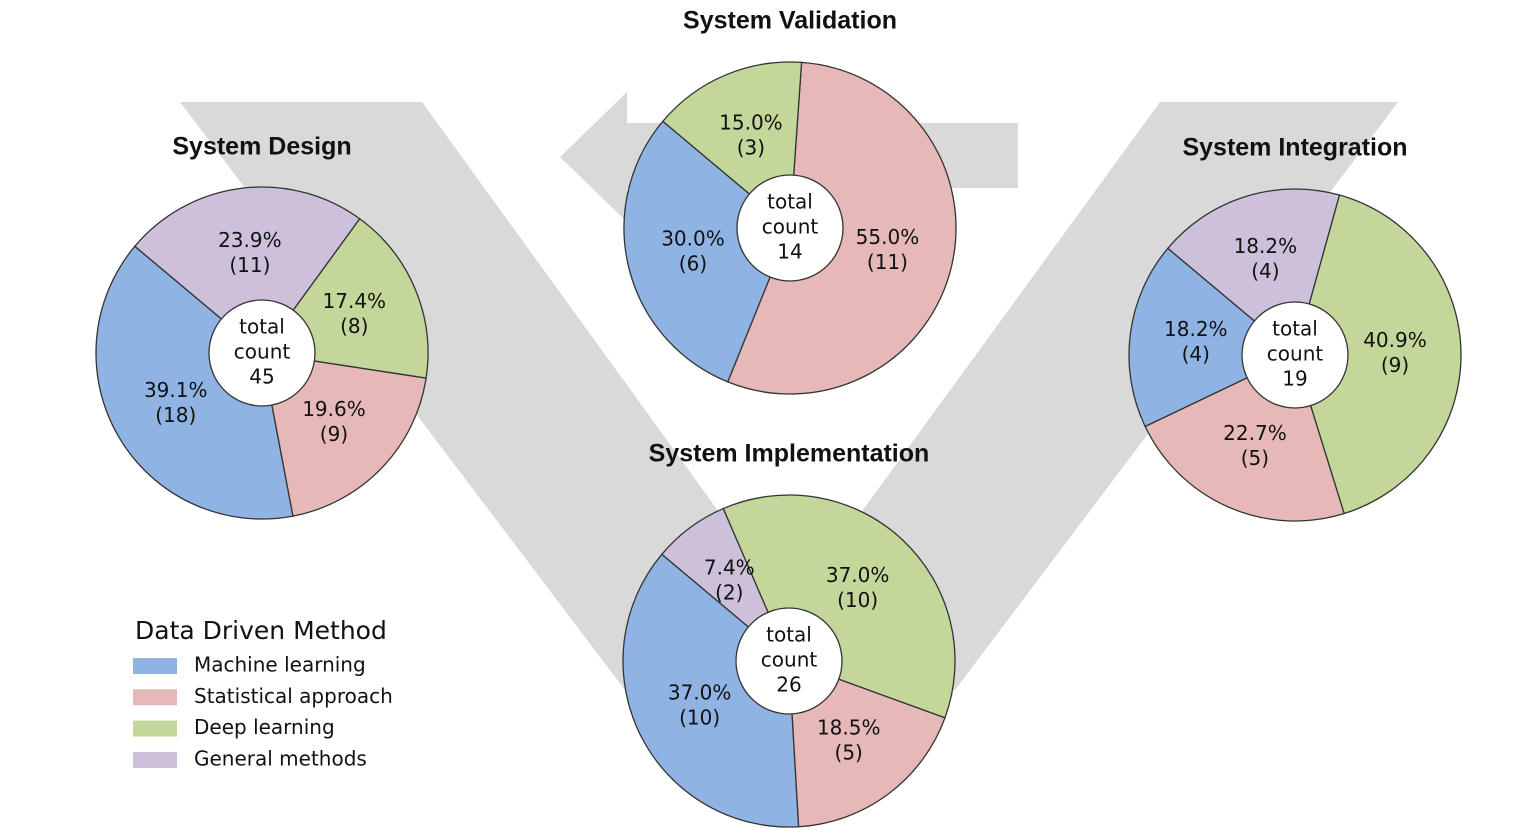 The height and width of the screenshot is (840, 1524). Describe the element at coordinates (176, 390) in the screenshot. I see `slice-percent-label: 39.1%` at that location.